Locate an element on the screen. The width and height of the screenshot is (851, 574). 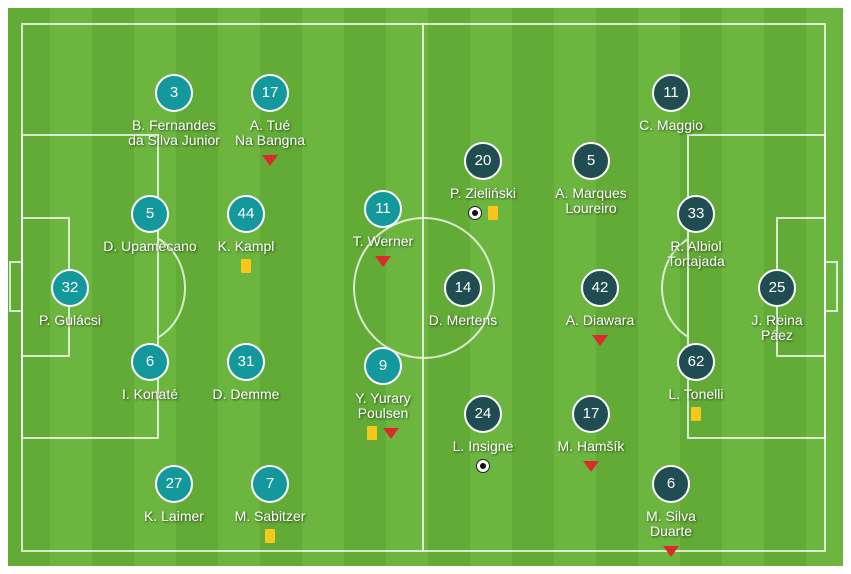
home-player: 32 P. Gulácsi is located at coordinates (75, 298).